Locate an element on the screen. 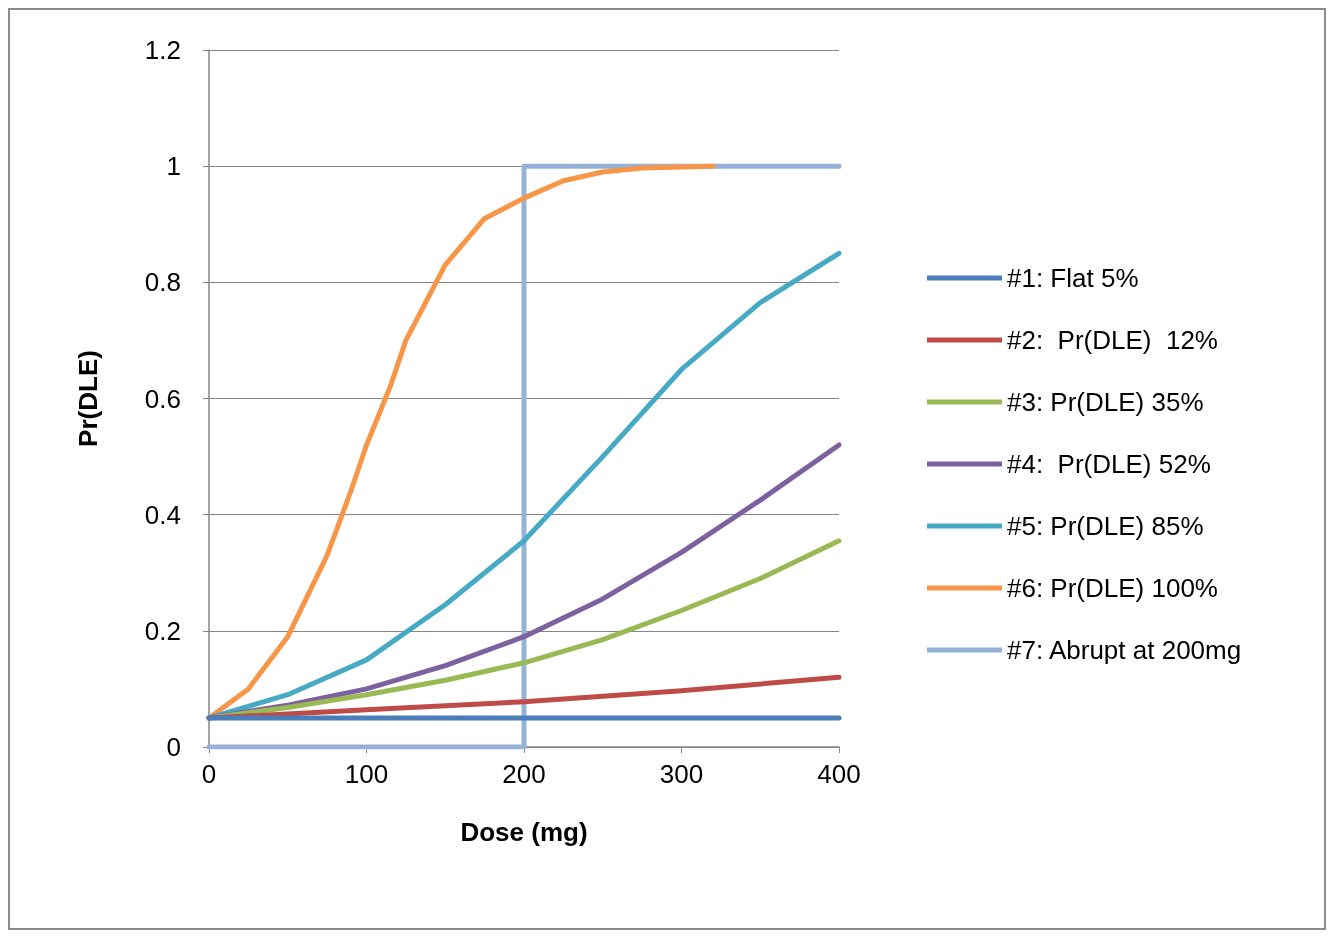 The width and height of the screenshot is (1336, 940). x-tick-label: 0 is located at coordinates (209, 774).